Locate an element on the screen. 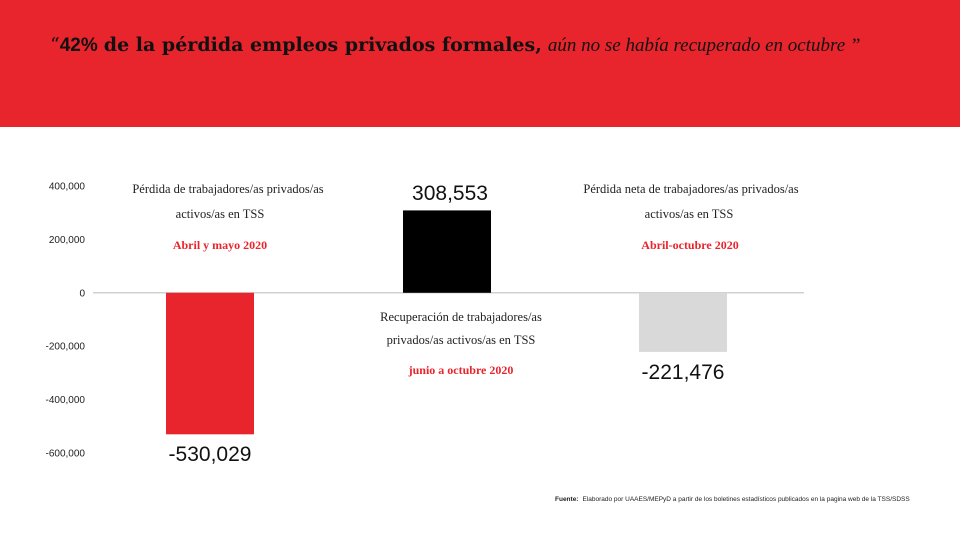  title-bold-text: de la pérdida empleos privados formales, is located at coordinates (322, 45).